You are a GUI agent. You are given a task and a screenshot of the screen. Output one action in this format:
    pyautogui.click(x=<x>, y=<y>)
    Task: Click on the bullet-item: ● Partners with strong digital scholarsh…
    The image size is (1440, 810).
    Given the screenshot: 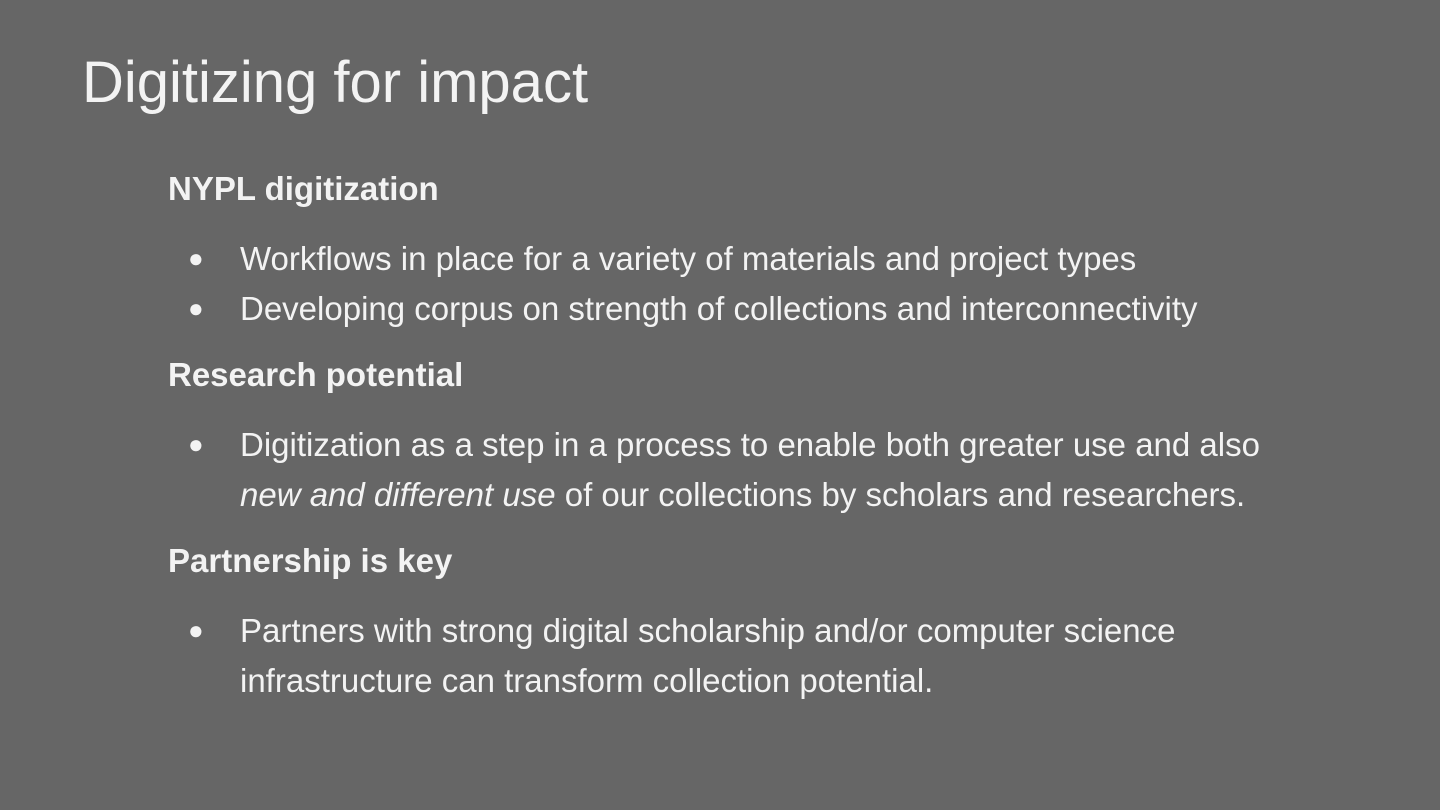 What is the action you would take?
    pyautogui.click(x=743, y=655)
    